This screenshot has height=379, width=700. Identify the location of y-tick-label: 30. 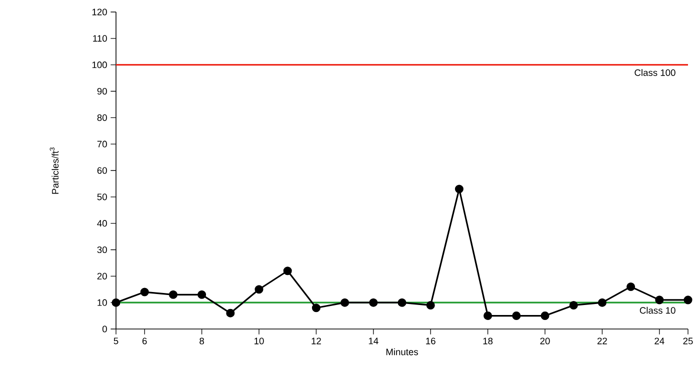
(102, 250).